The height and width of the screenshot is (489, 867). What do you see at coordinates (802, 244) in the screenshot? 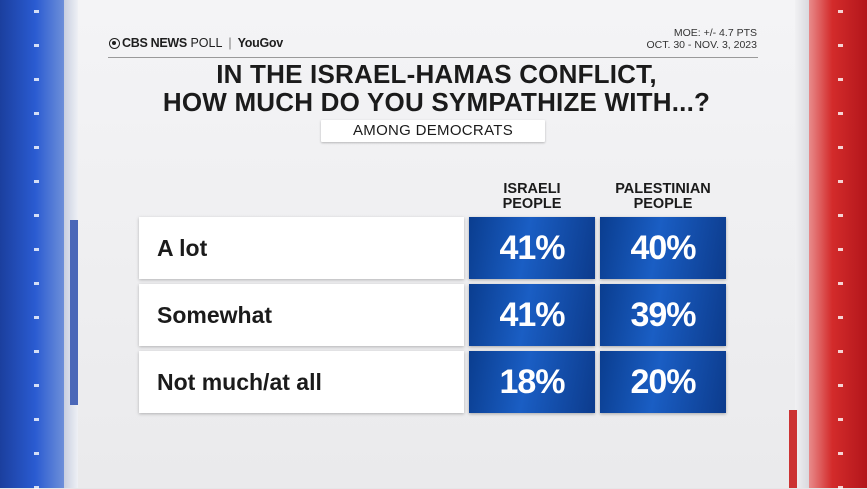
I see `right-inner-stripe` at bounding box center [802, 244].